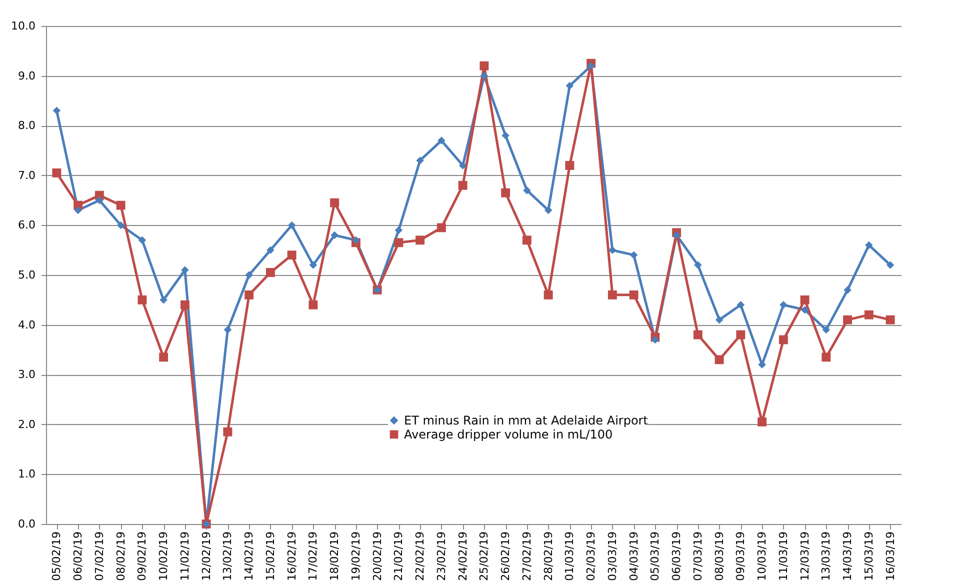 Image resolution: width=958 pixels, height=585 pixels. Describe the element at coordinates (741, 556) in the screenshot. I see `x-tick-label: 09/03/19` at that location.